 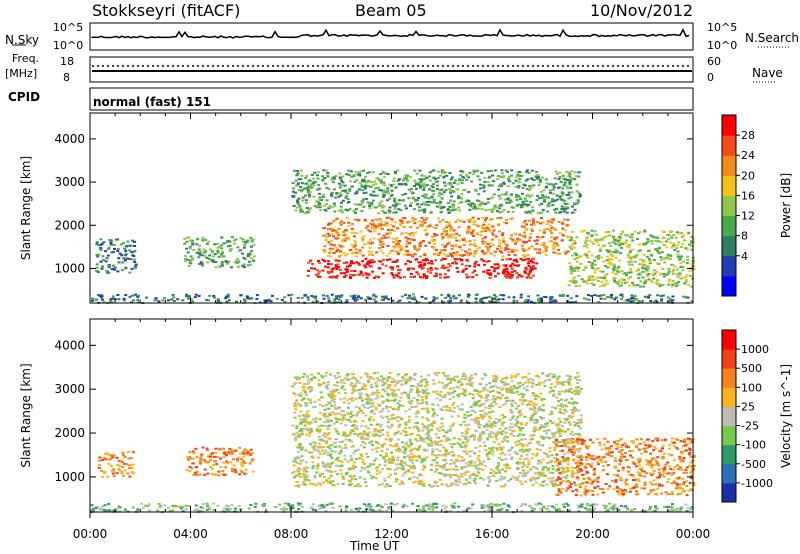 I want to click on nave-label: Nave, so click(x=767, y=73).